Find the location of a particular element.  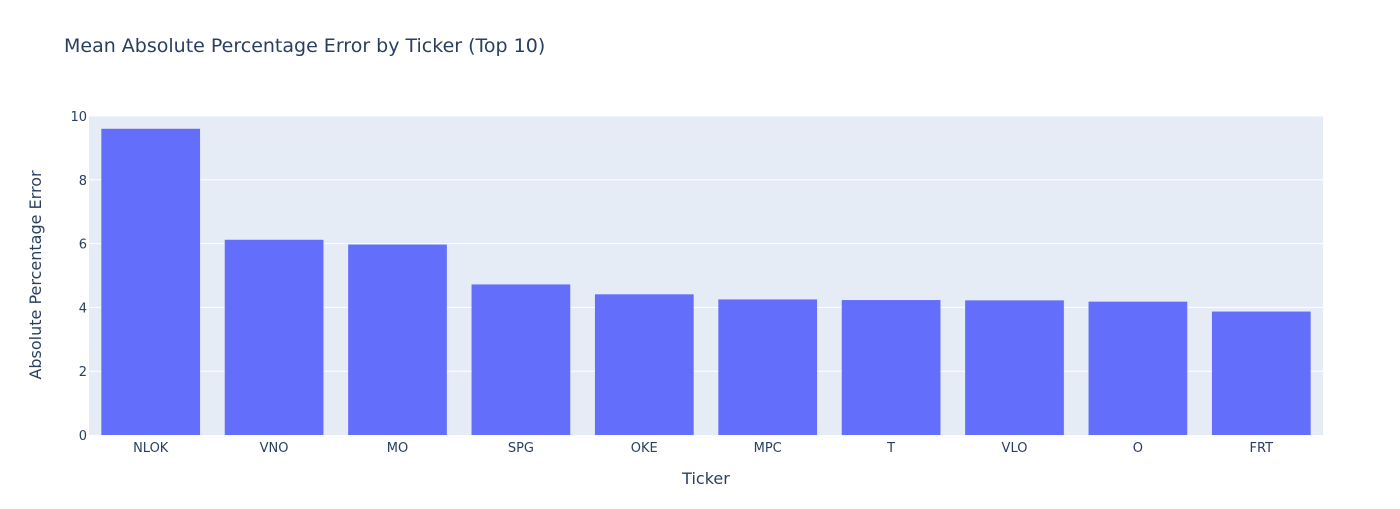

x-axis-ticks: NLOK VNO MO SPG OKE MPC T VLO O FRT is located at coordinates (703, 448).